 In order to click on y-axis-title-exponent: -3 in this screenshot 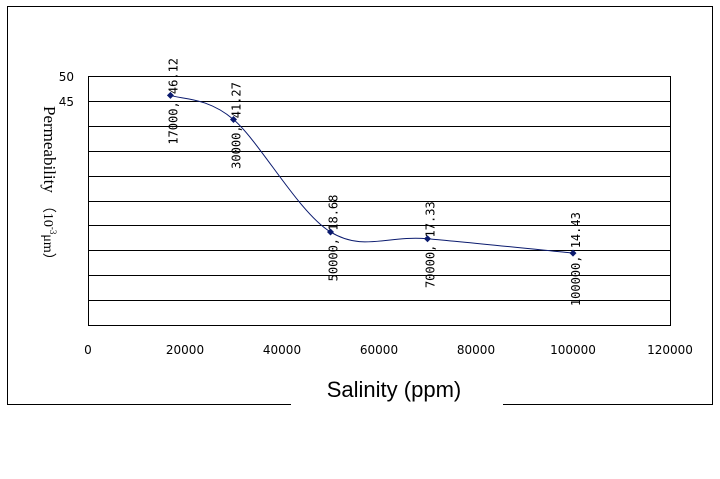, I will do `click(53, 231)`.